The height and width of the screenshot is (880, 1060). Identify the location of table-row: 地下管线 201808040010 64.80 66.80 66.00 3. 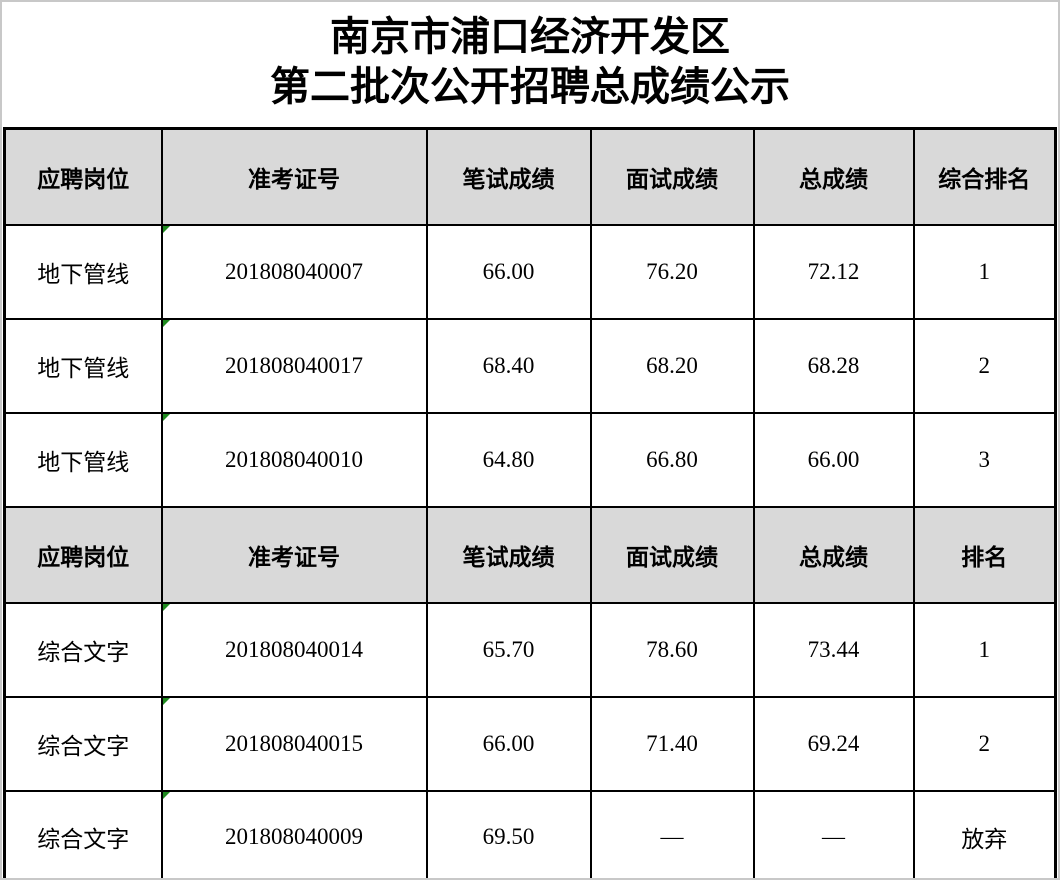
(530, 459).